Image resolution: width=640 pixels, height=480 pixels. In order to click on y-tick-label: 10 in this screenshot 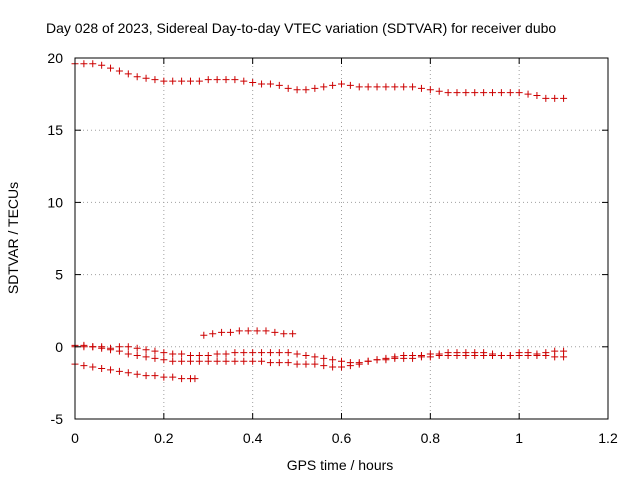, I will do `click(55, 202)`.